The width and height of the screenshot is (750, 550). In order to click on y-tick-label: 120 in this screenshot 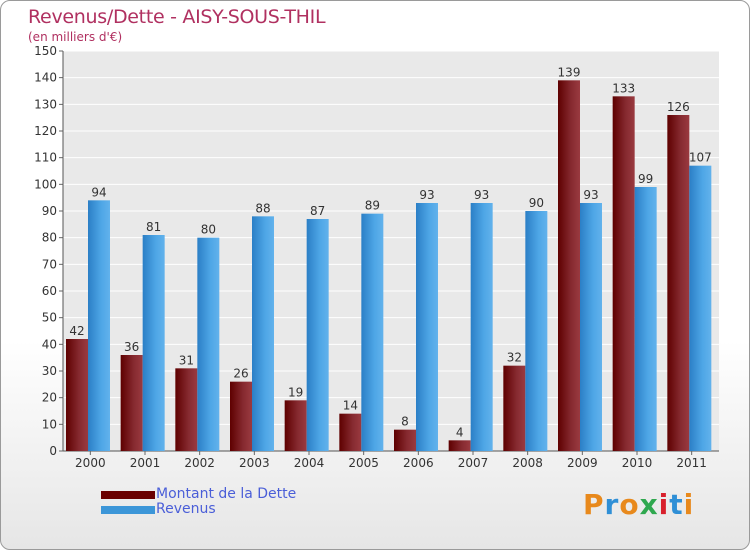, I will do `click(45, 131)`.